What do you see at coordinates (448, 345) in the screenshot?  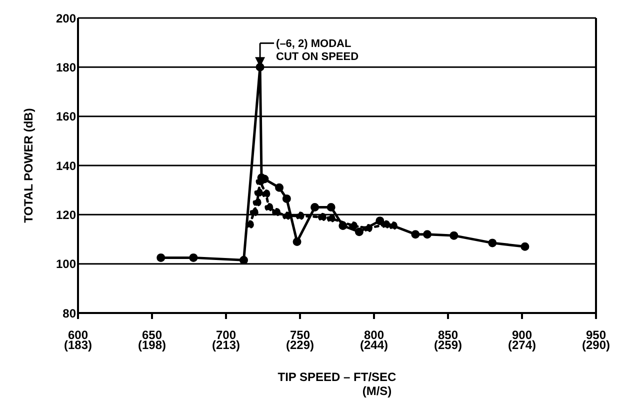 I see `x2-tick-label: (259)` at bounding box center [448, 345].